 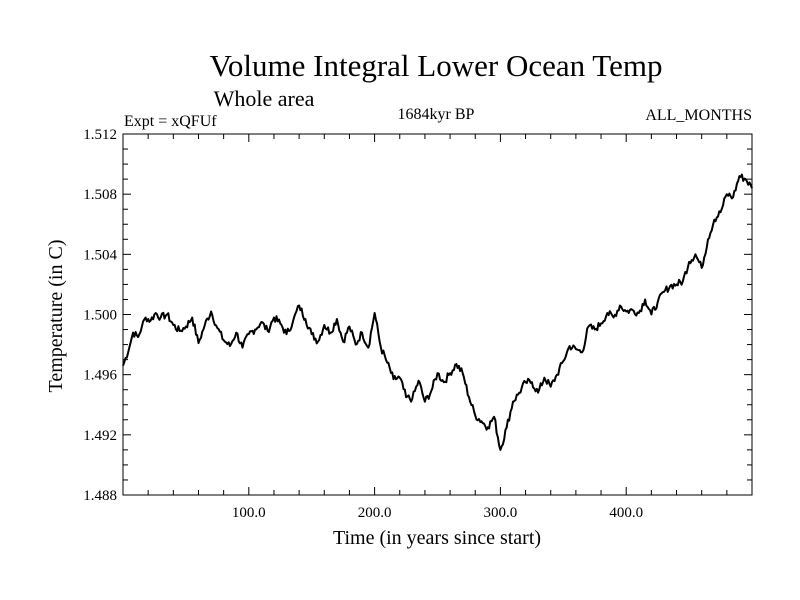 I want to click on chart-subtitle: Whole area, so click(x=264, y=98).